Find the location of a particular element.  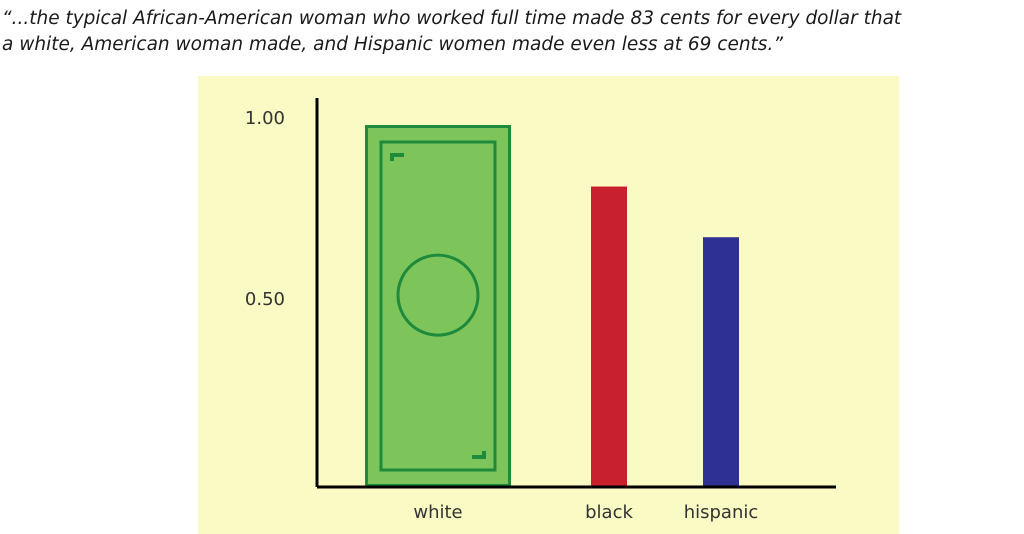

y-tick-label: 0.50 is located at coordinates (265, 299).